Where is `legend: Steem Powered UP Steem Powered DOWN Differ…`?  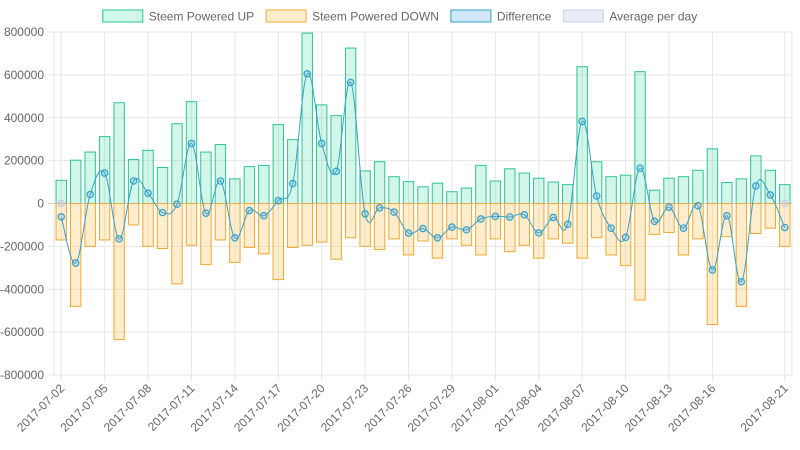
legend: Steem Powered UP Steem Powered DOWN Differ… is located at coordinates (399, 16).